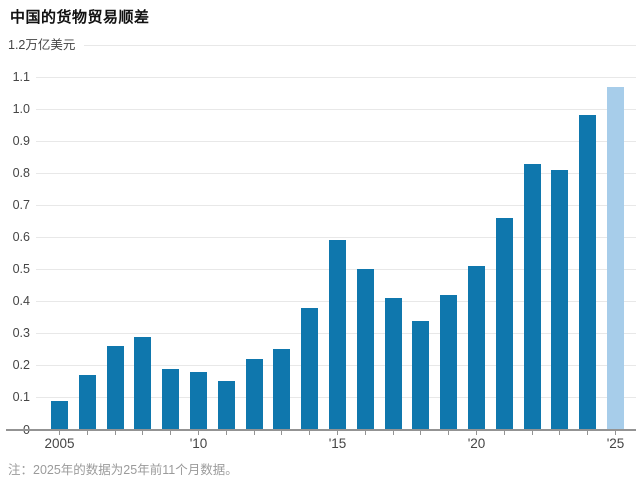  I want to click on bar-2015, so click(337, 335).